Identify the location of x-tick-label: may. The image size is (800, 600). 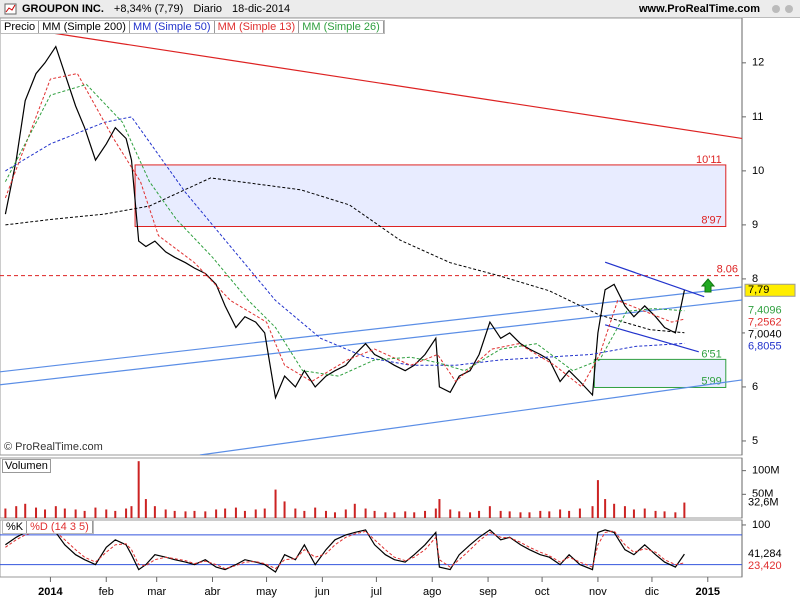
(266, 592).